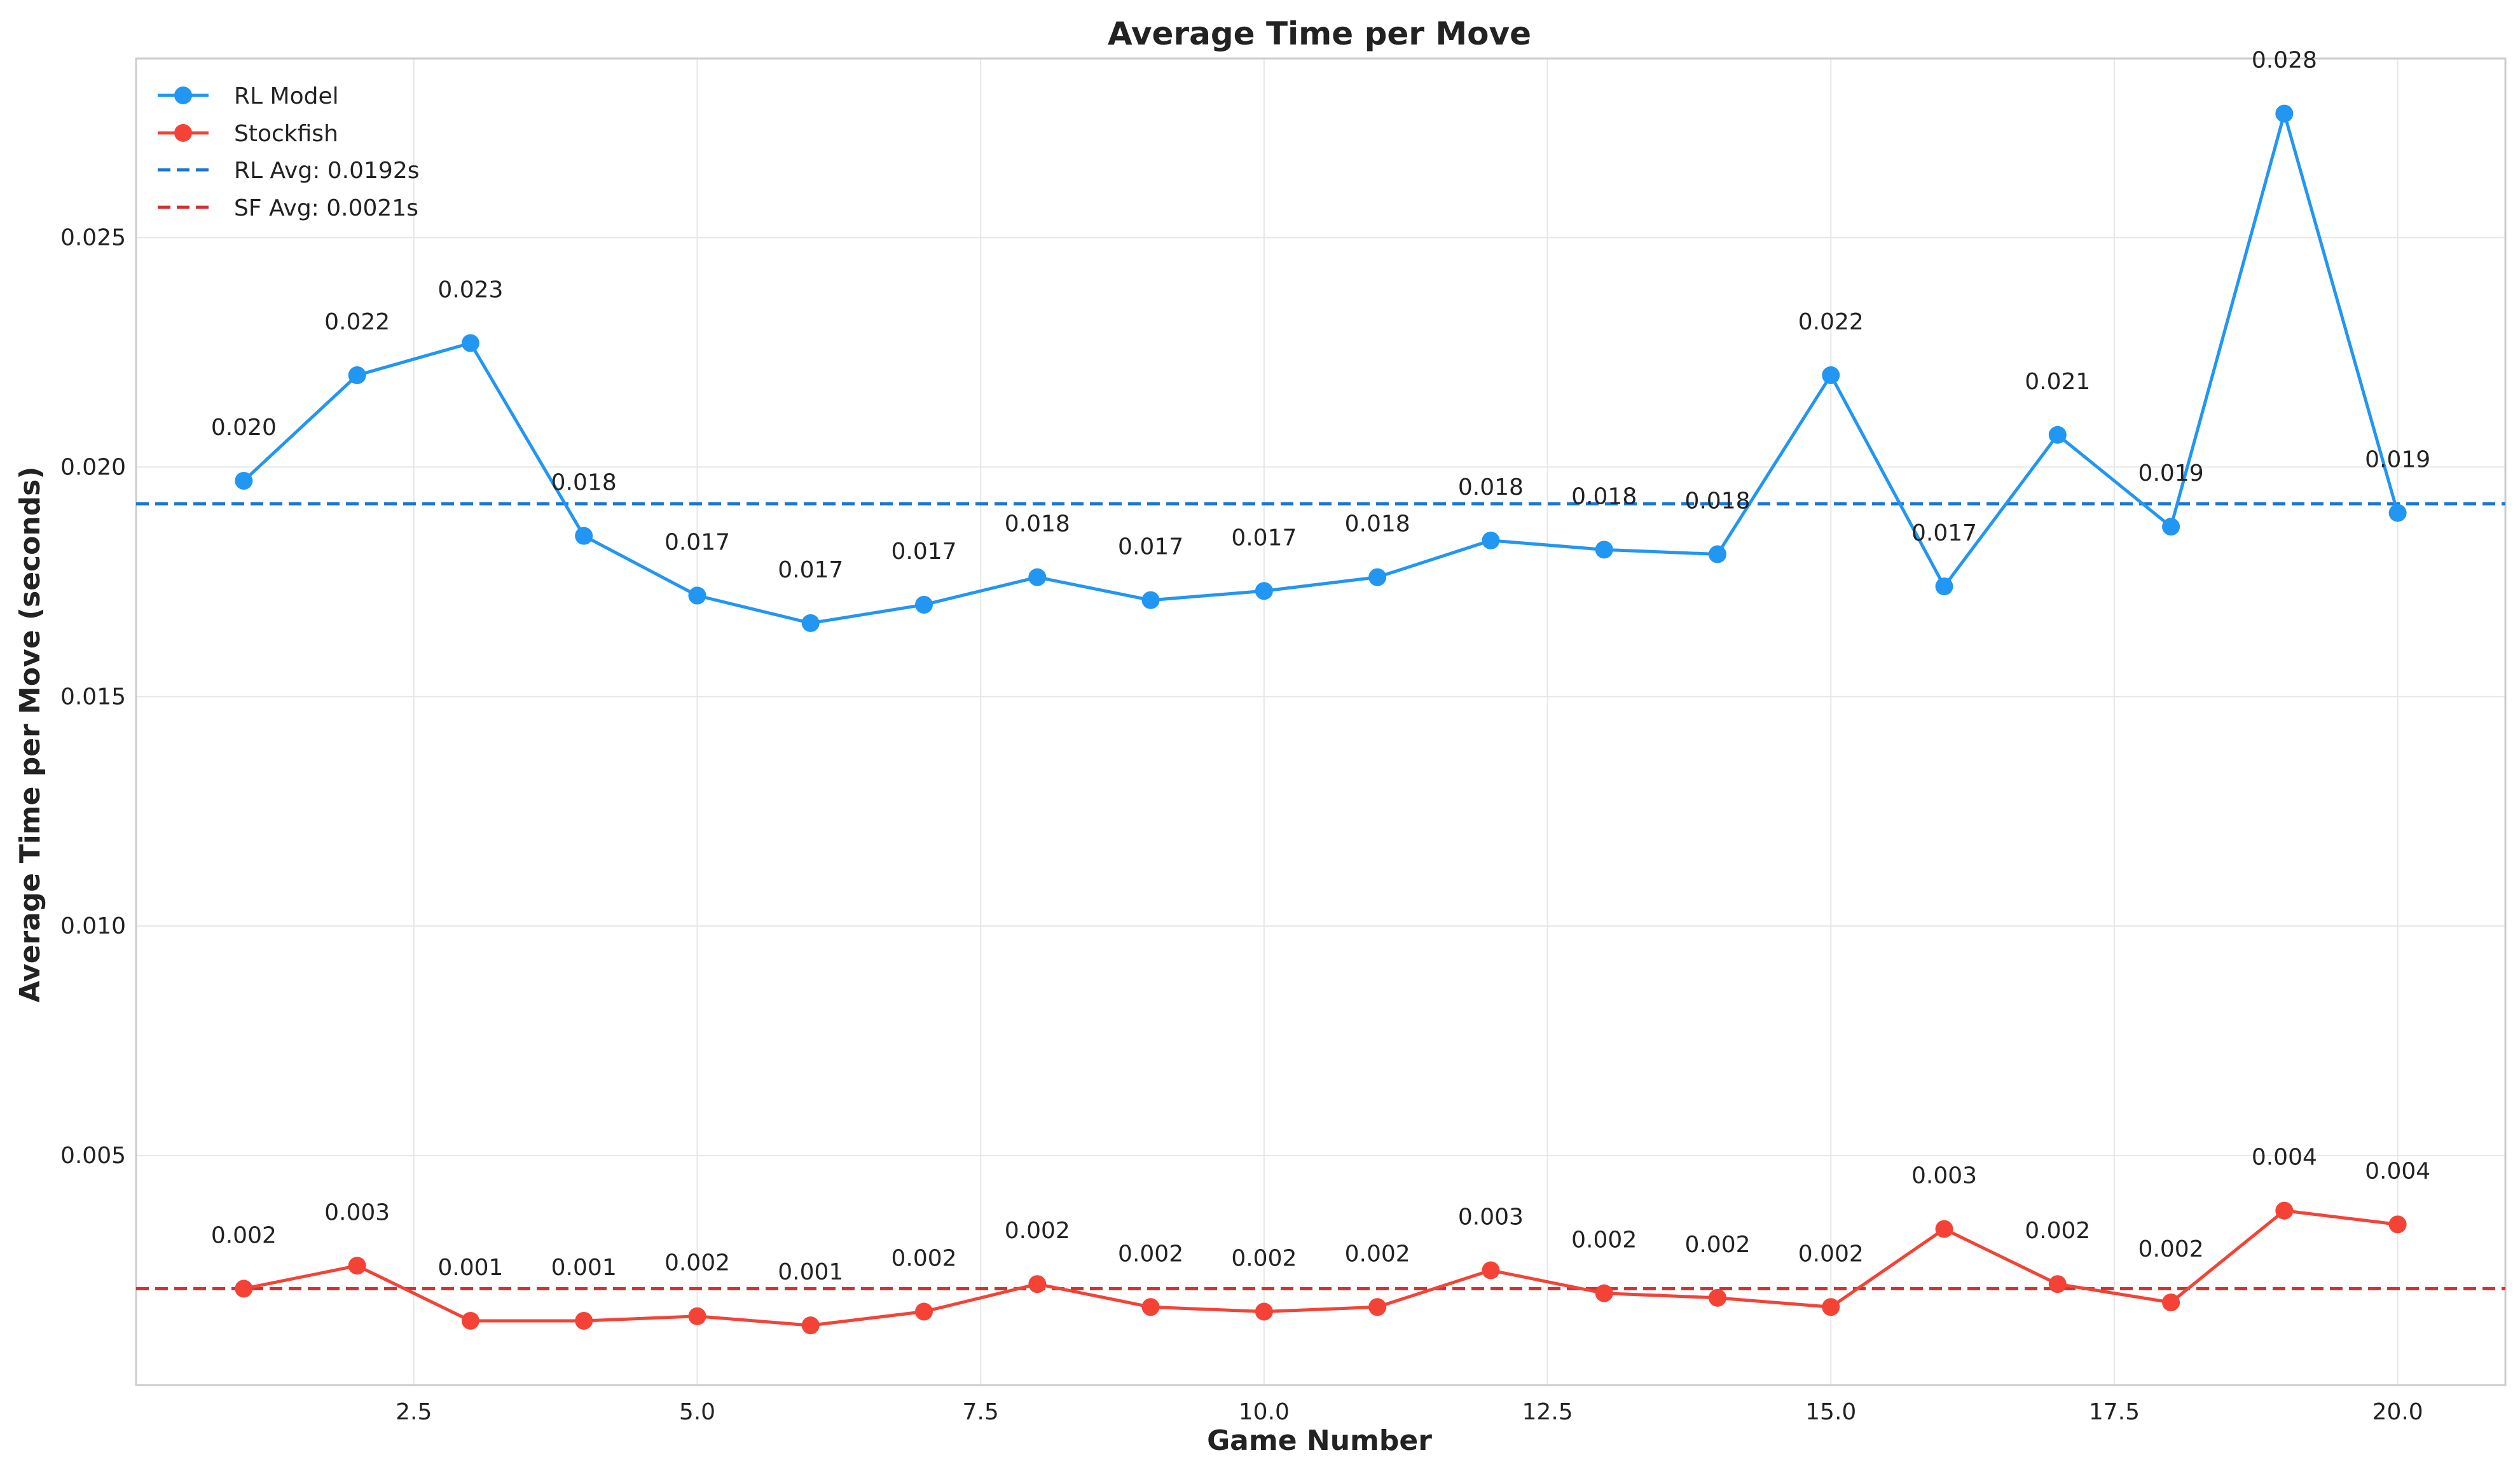 This screenshot has height=1476, width=2520. I want to click on x-tick-label: 10.0, so click(1264, 1412).